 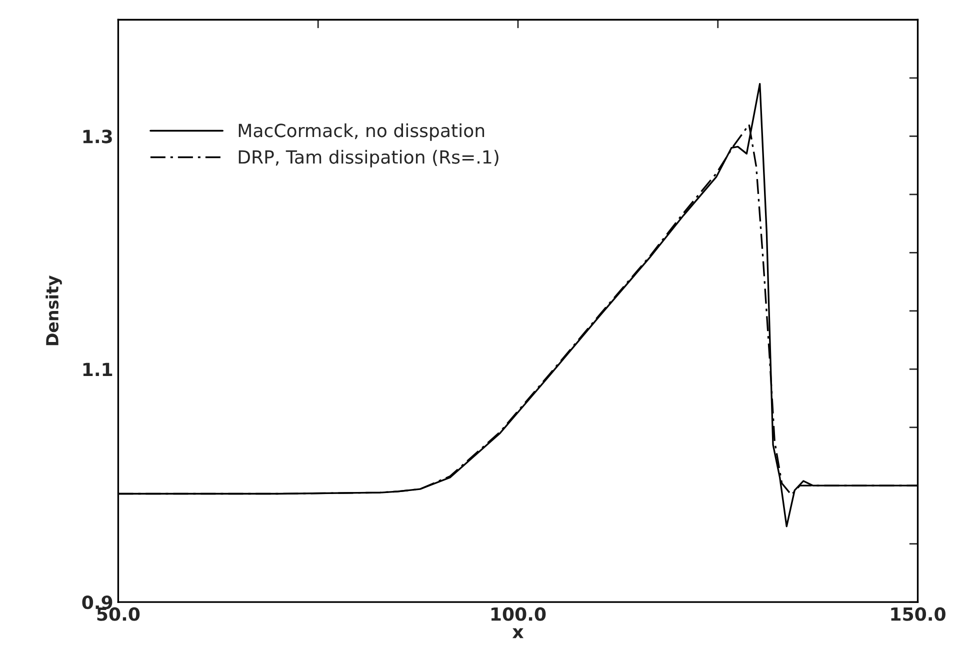 I want to click on x-axis-title: x, so click(x=518, y=633).